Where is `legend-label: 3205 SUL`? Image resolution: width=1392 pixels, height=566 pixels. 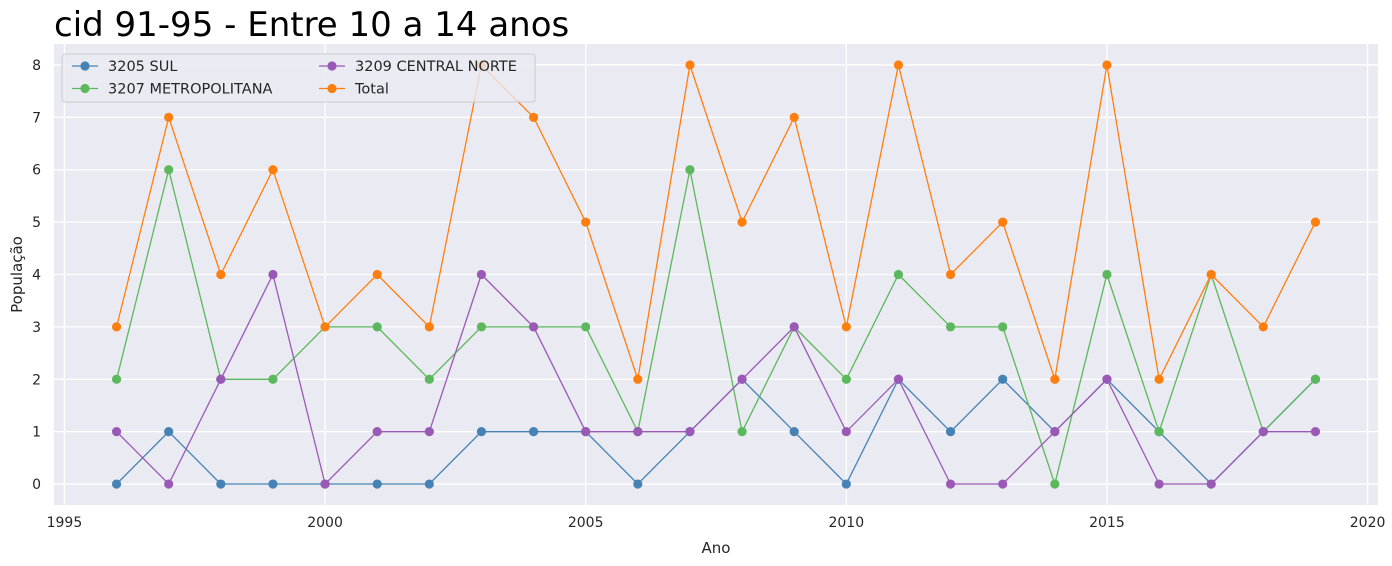
legend-label: 3205 SUL is located at coordinates (142, 67).